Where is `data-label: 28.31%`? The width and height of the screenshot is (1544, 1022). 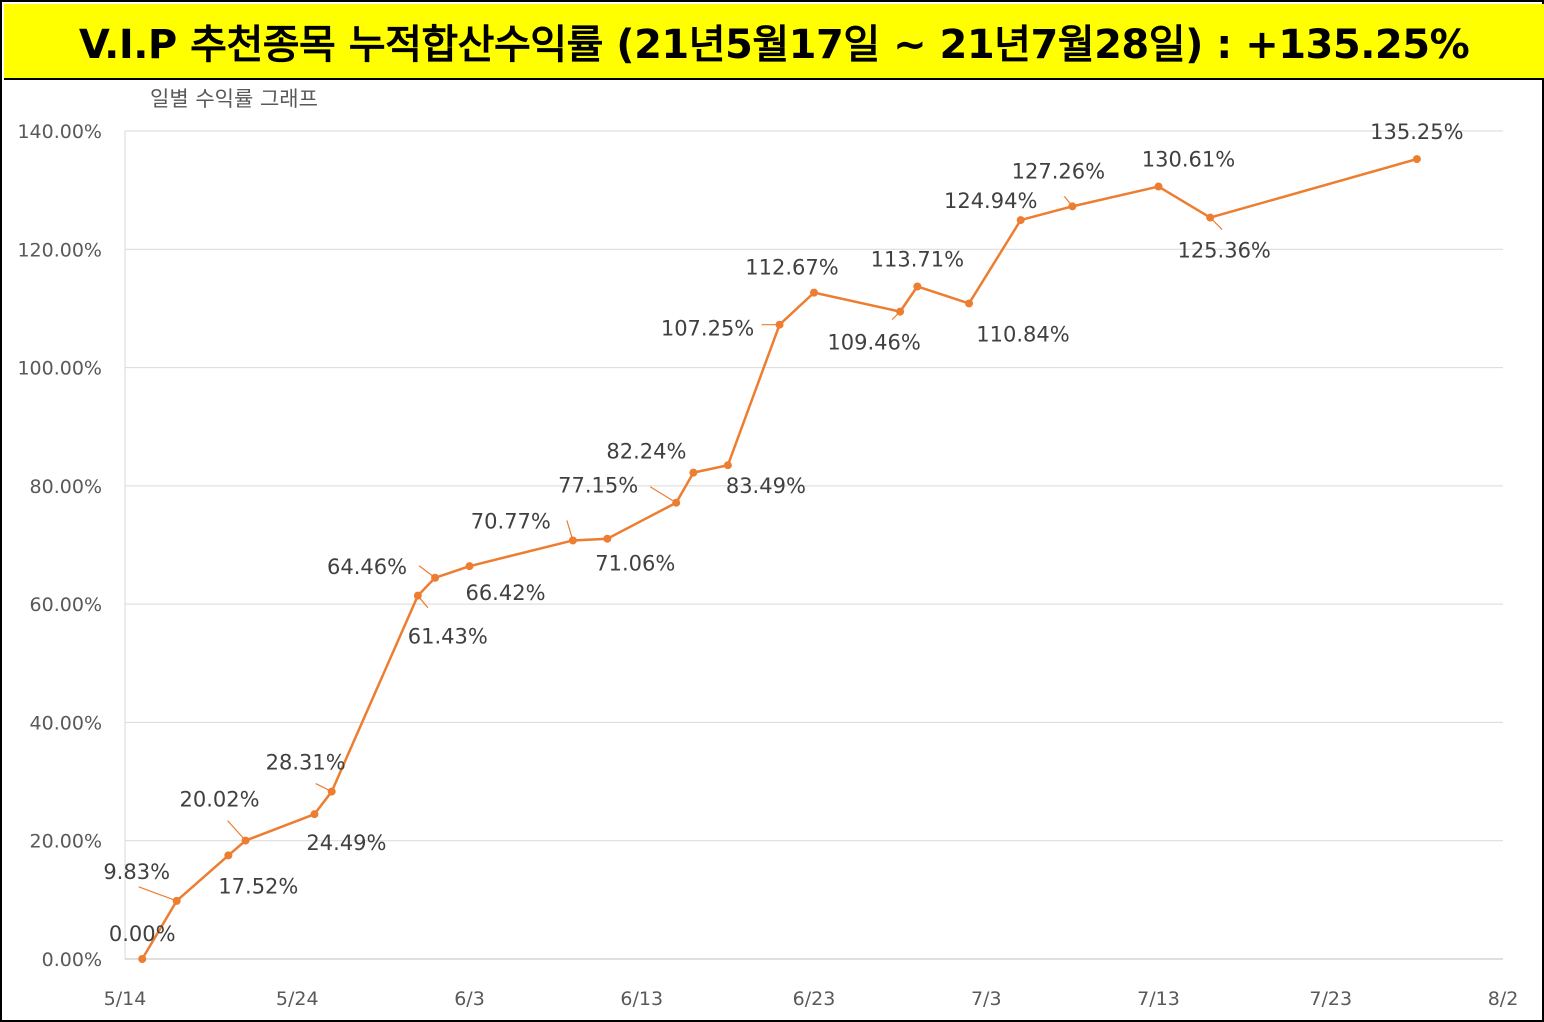 data-label: 28.31% is located at coordinates (306, 763).